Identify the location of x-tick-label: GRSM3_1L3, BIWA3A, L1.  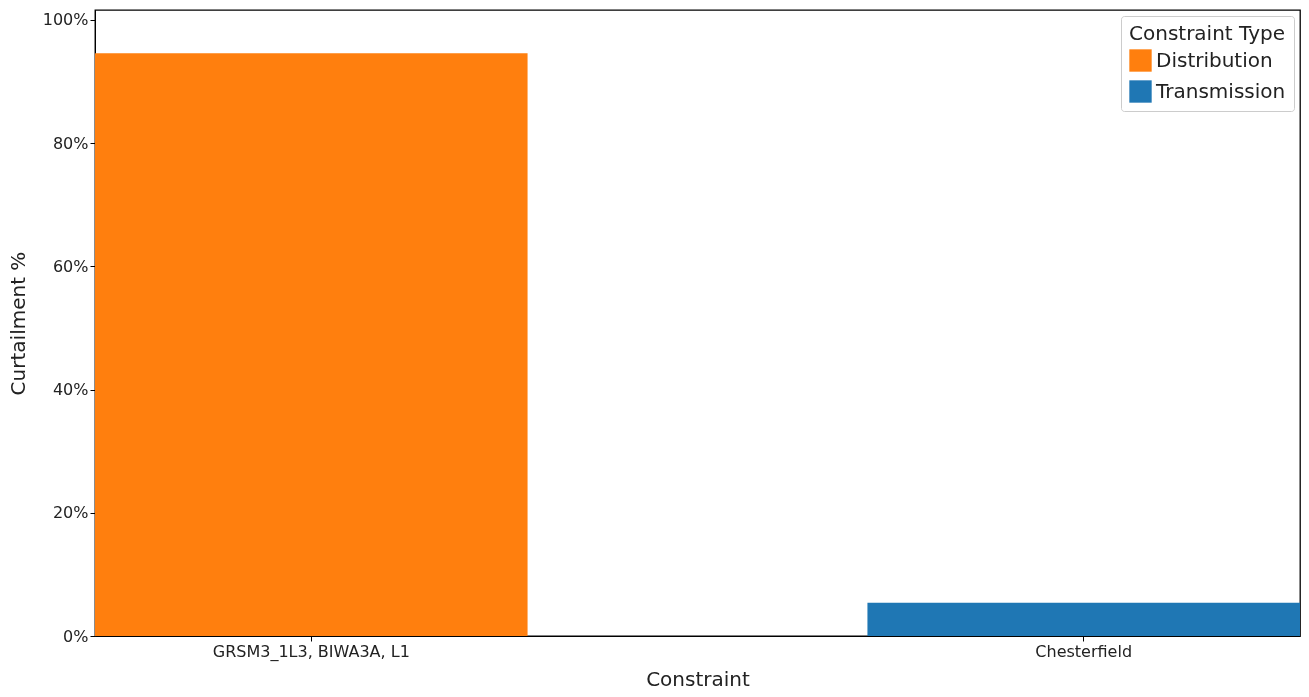
(311, 651).